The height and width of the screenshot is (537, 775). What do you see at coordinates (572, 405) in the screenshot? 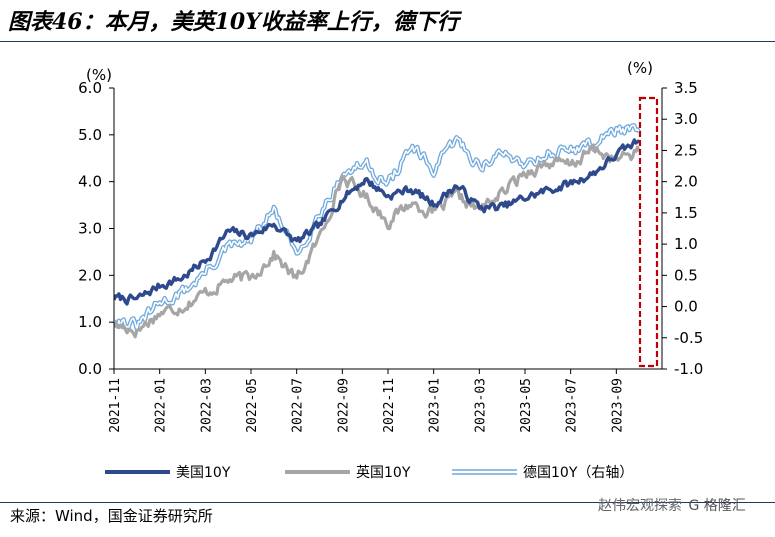
I see `x-tick-label: 2023-07` at bounding box center [572, 405].